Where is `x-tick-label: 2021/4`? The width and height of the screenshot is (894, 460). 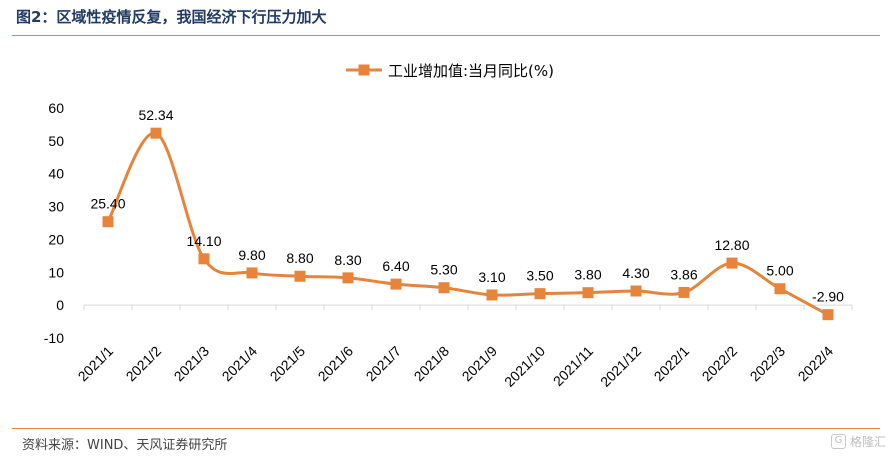 x-tick-label: 2021/4 is located at coordinates (240, 364).